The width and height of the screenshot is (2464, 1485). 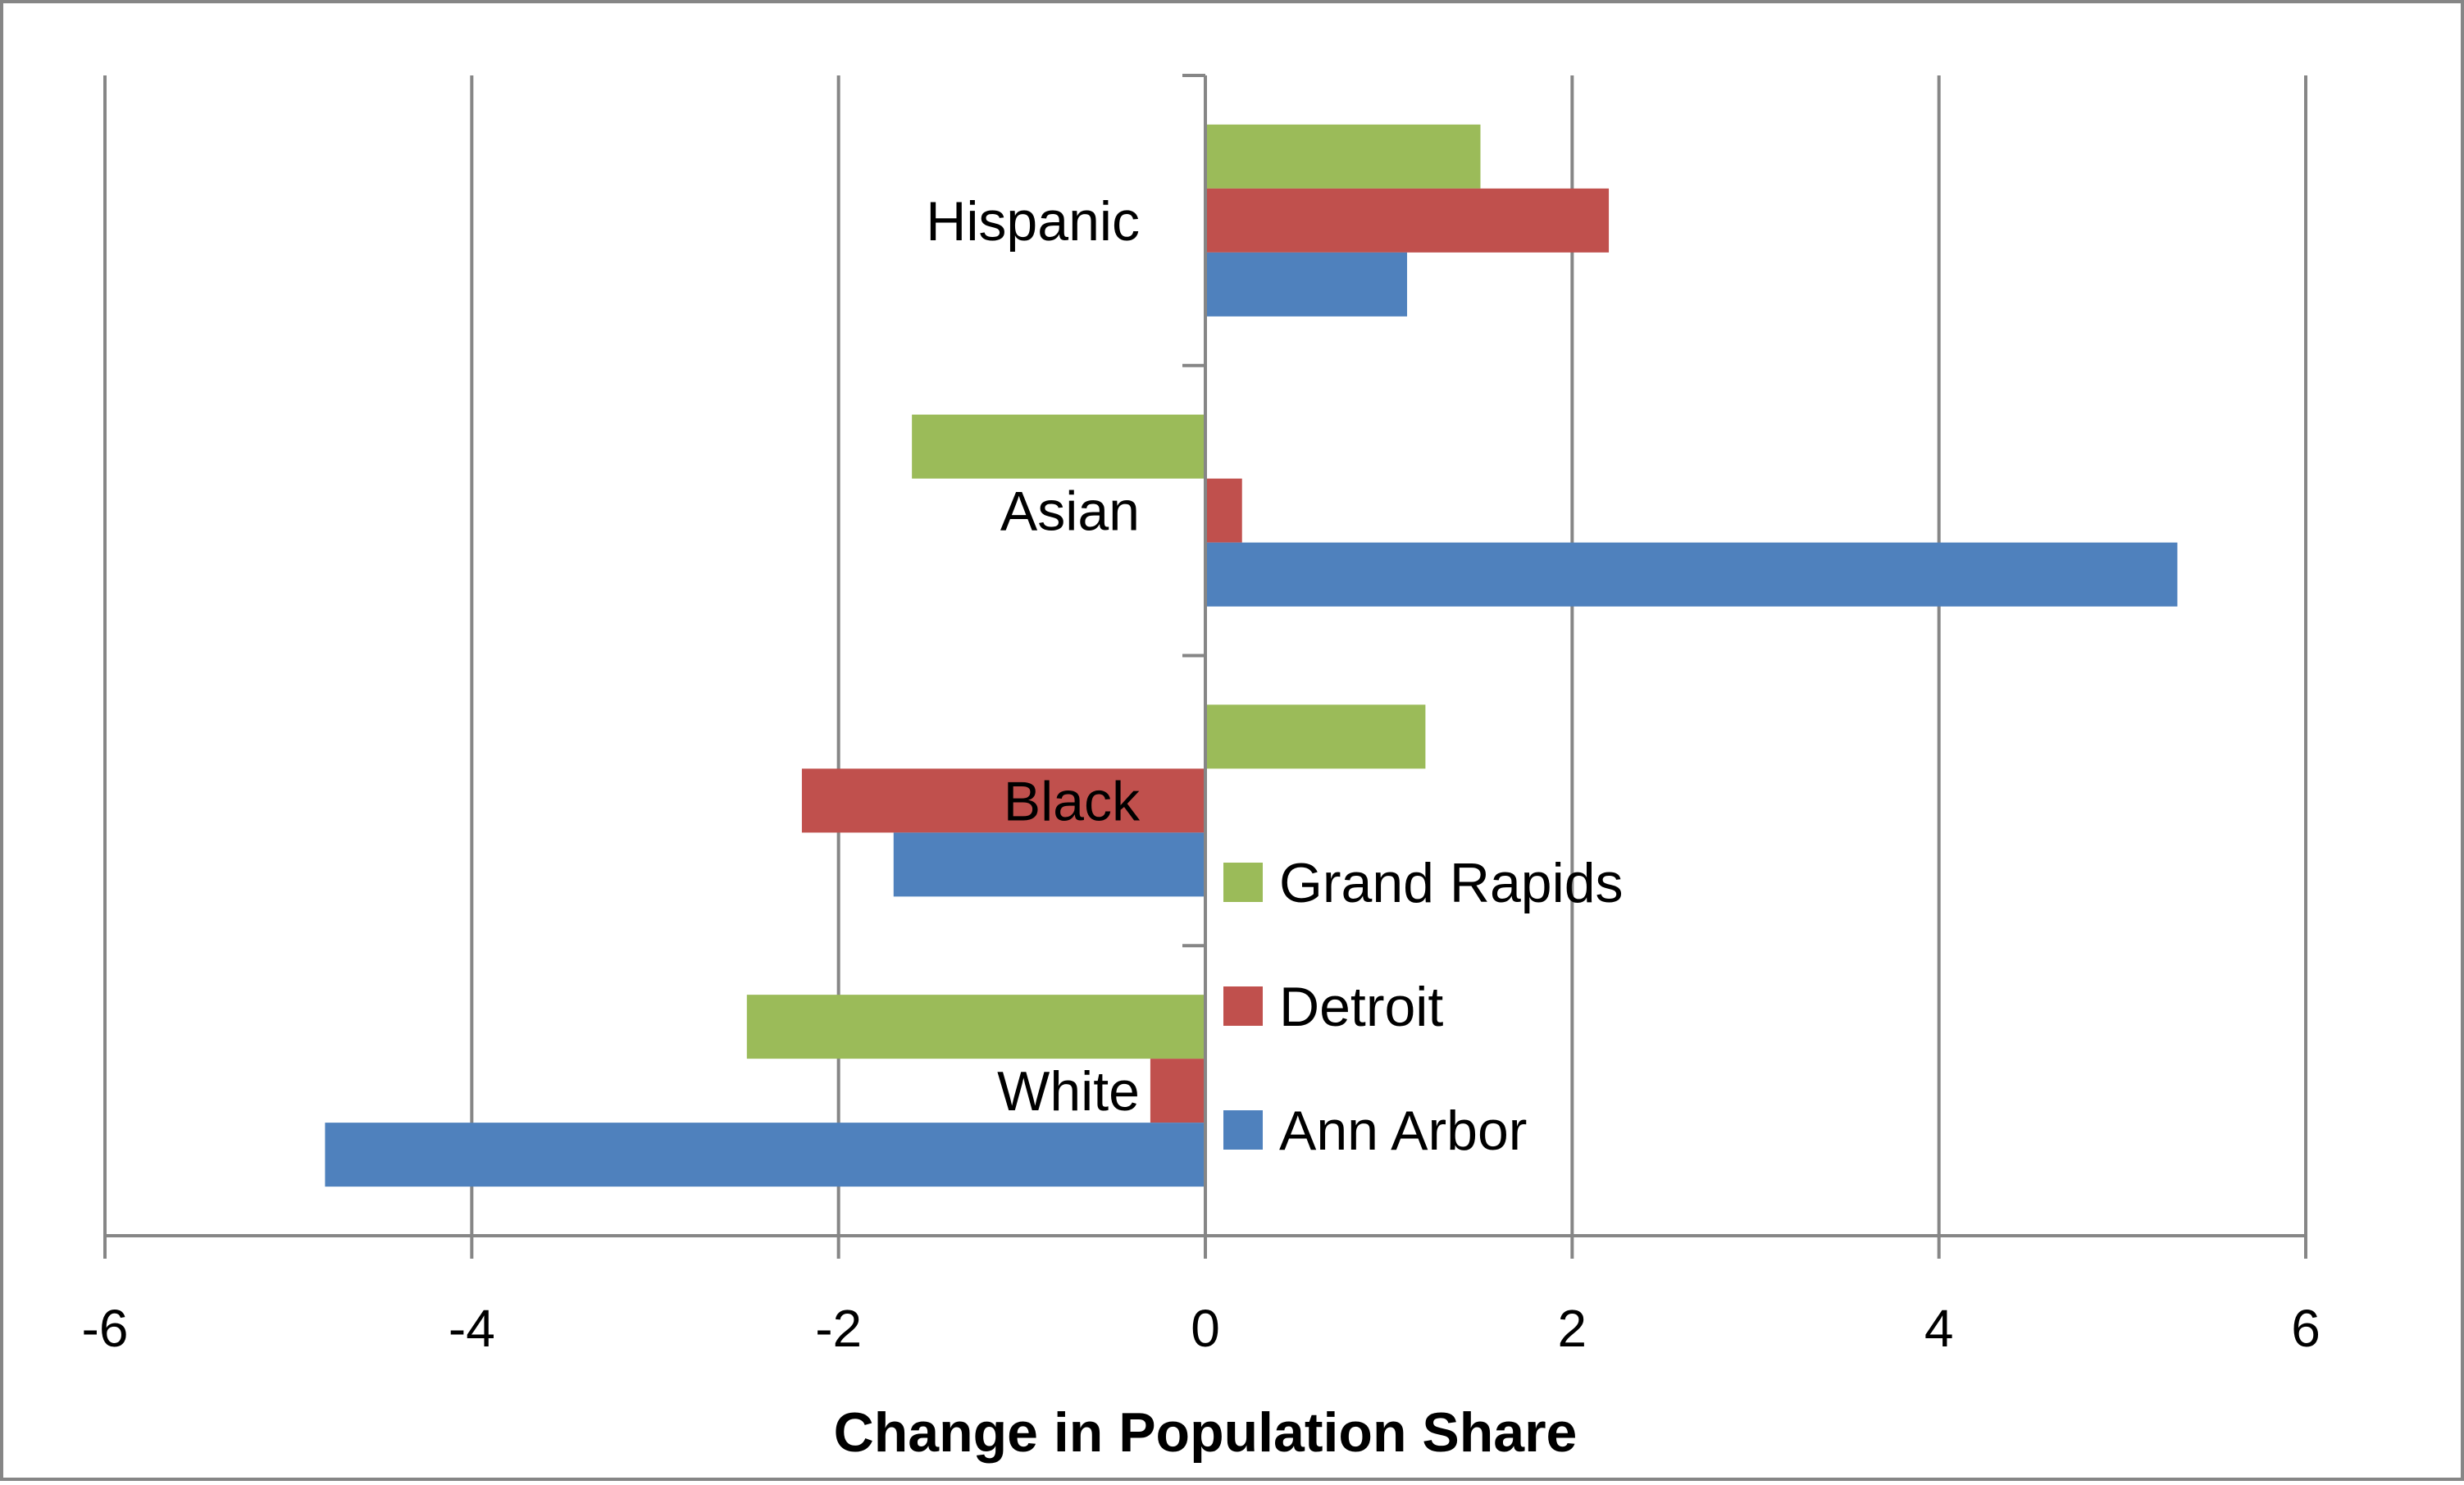 What do you see at coordinates (1315, 736) in the screenshot?
I see `bar-black-grand-rapids` at bounding box center [1315, 736].